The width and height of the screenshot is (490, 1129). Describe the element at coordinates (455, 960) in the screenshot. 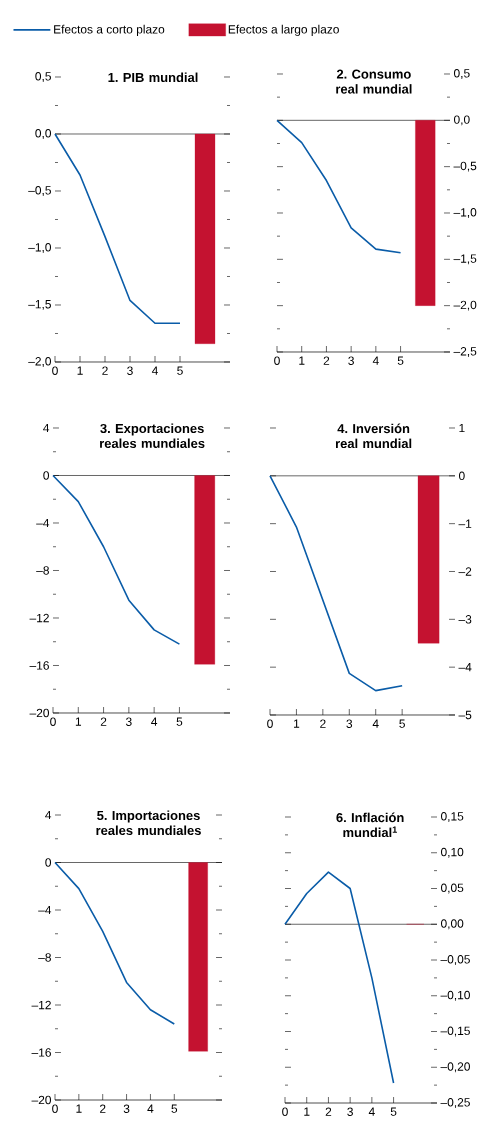

I see `y-tick-label: –0,05` at that location.